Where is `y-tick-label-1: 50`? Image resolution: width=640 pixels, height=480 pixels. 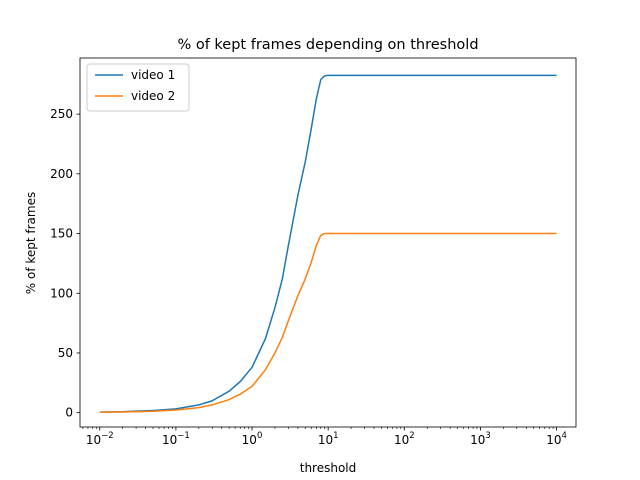
y-tick-label-1: 50 is located at coordinates (65, 353).